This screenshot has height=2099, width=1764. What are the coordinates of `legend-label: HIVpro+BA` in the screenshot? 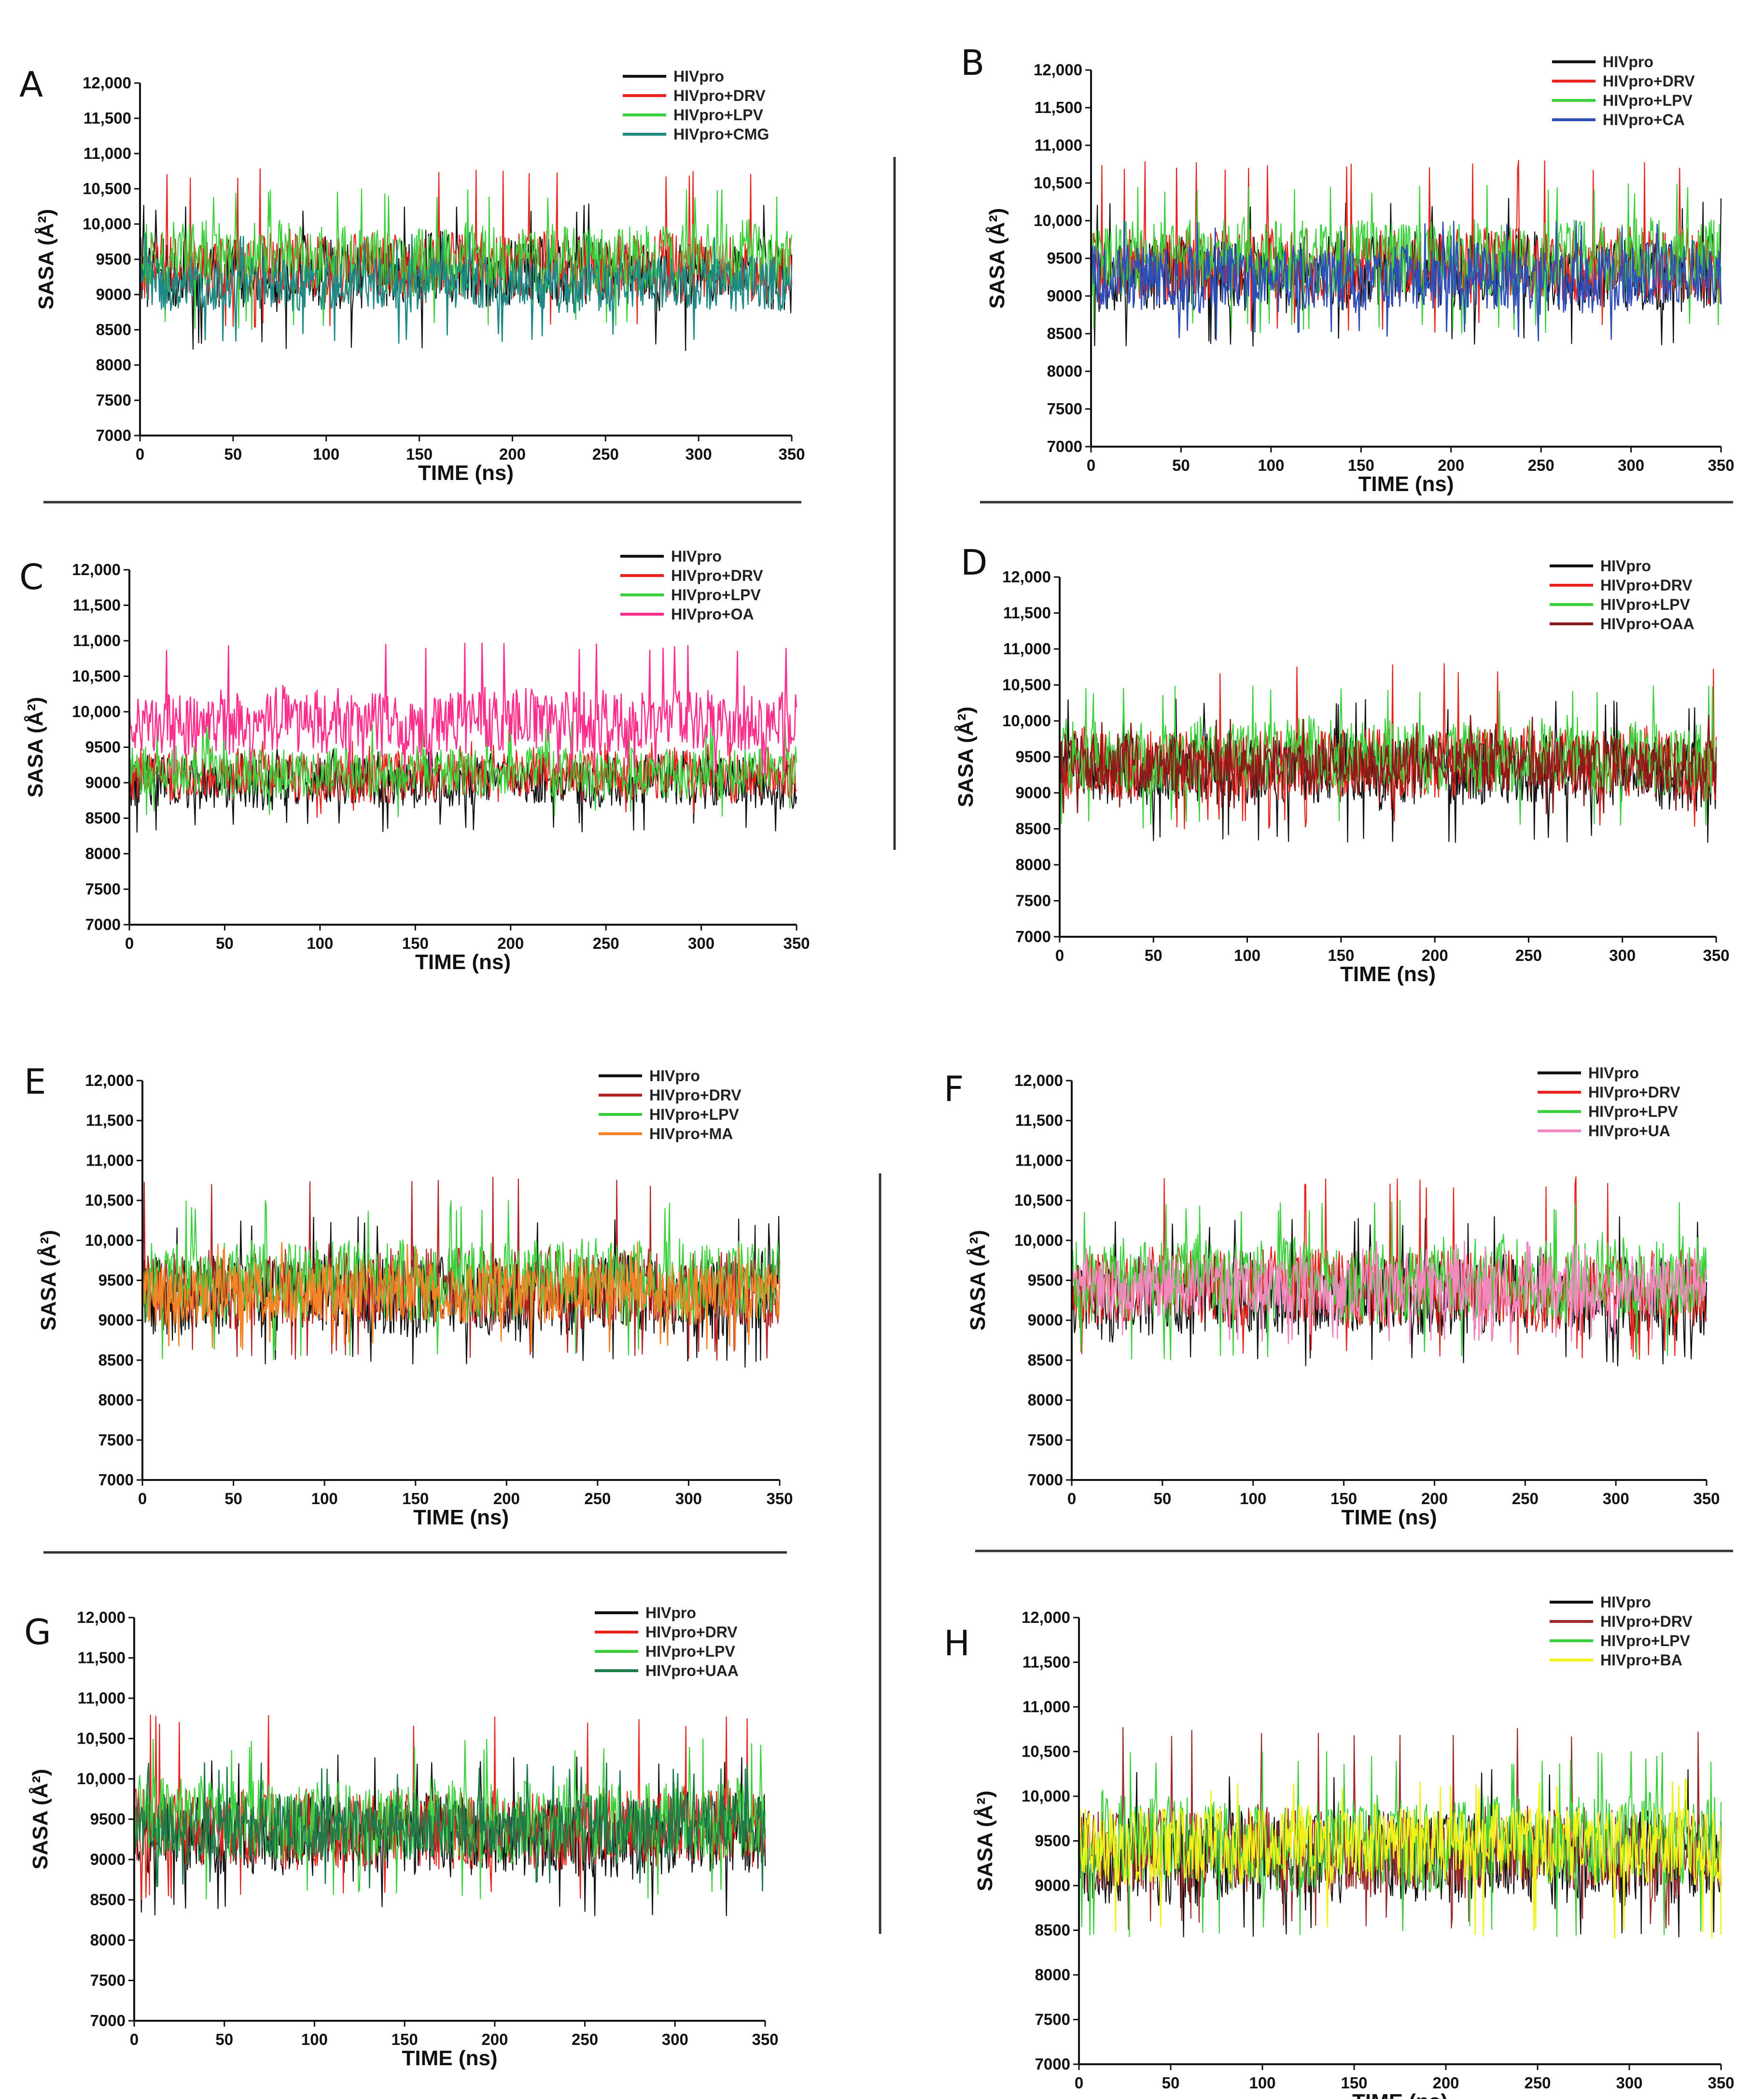 It's located at (1641, 1660).